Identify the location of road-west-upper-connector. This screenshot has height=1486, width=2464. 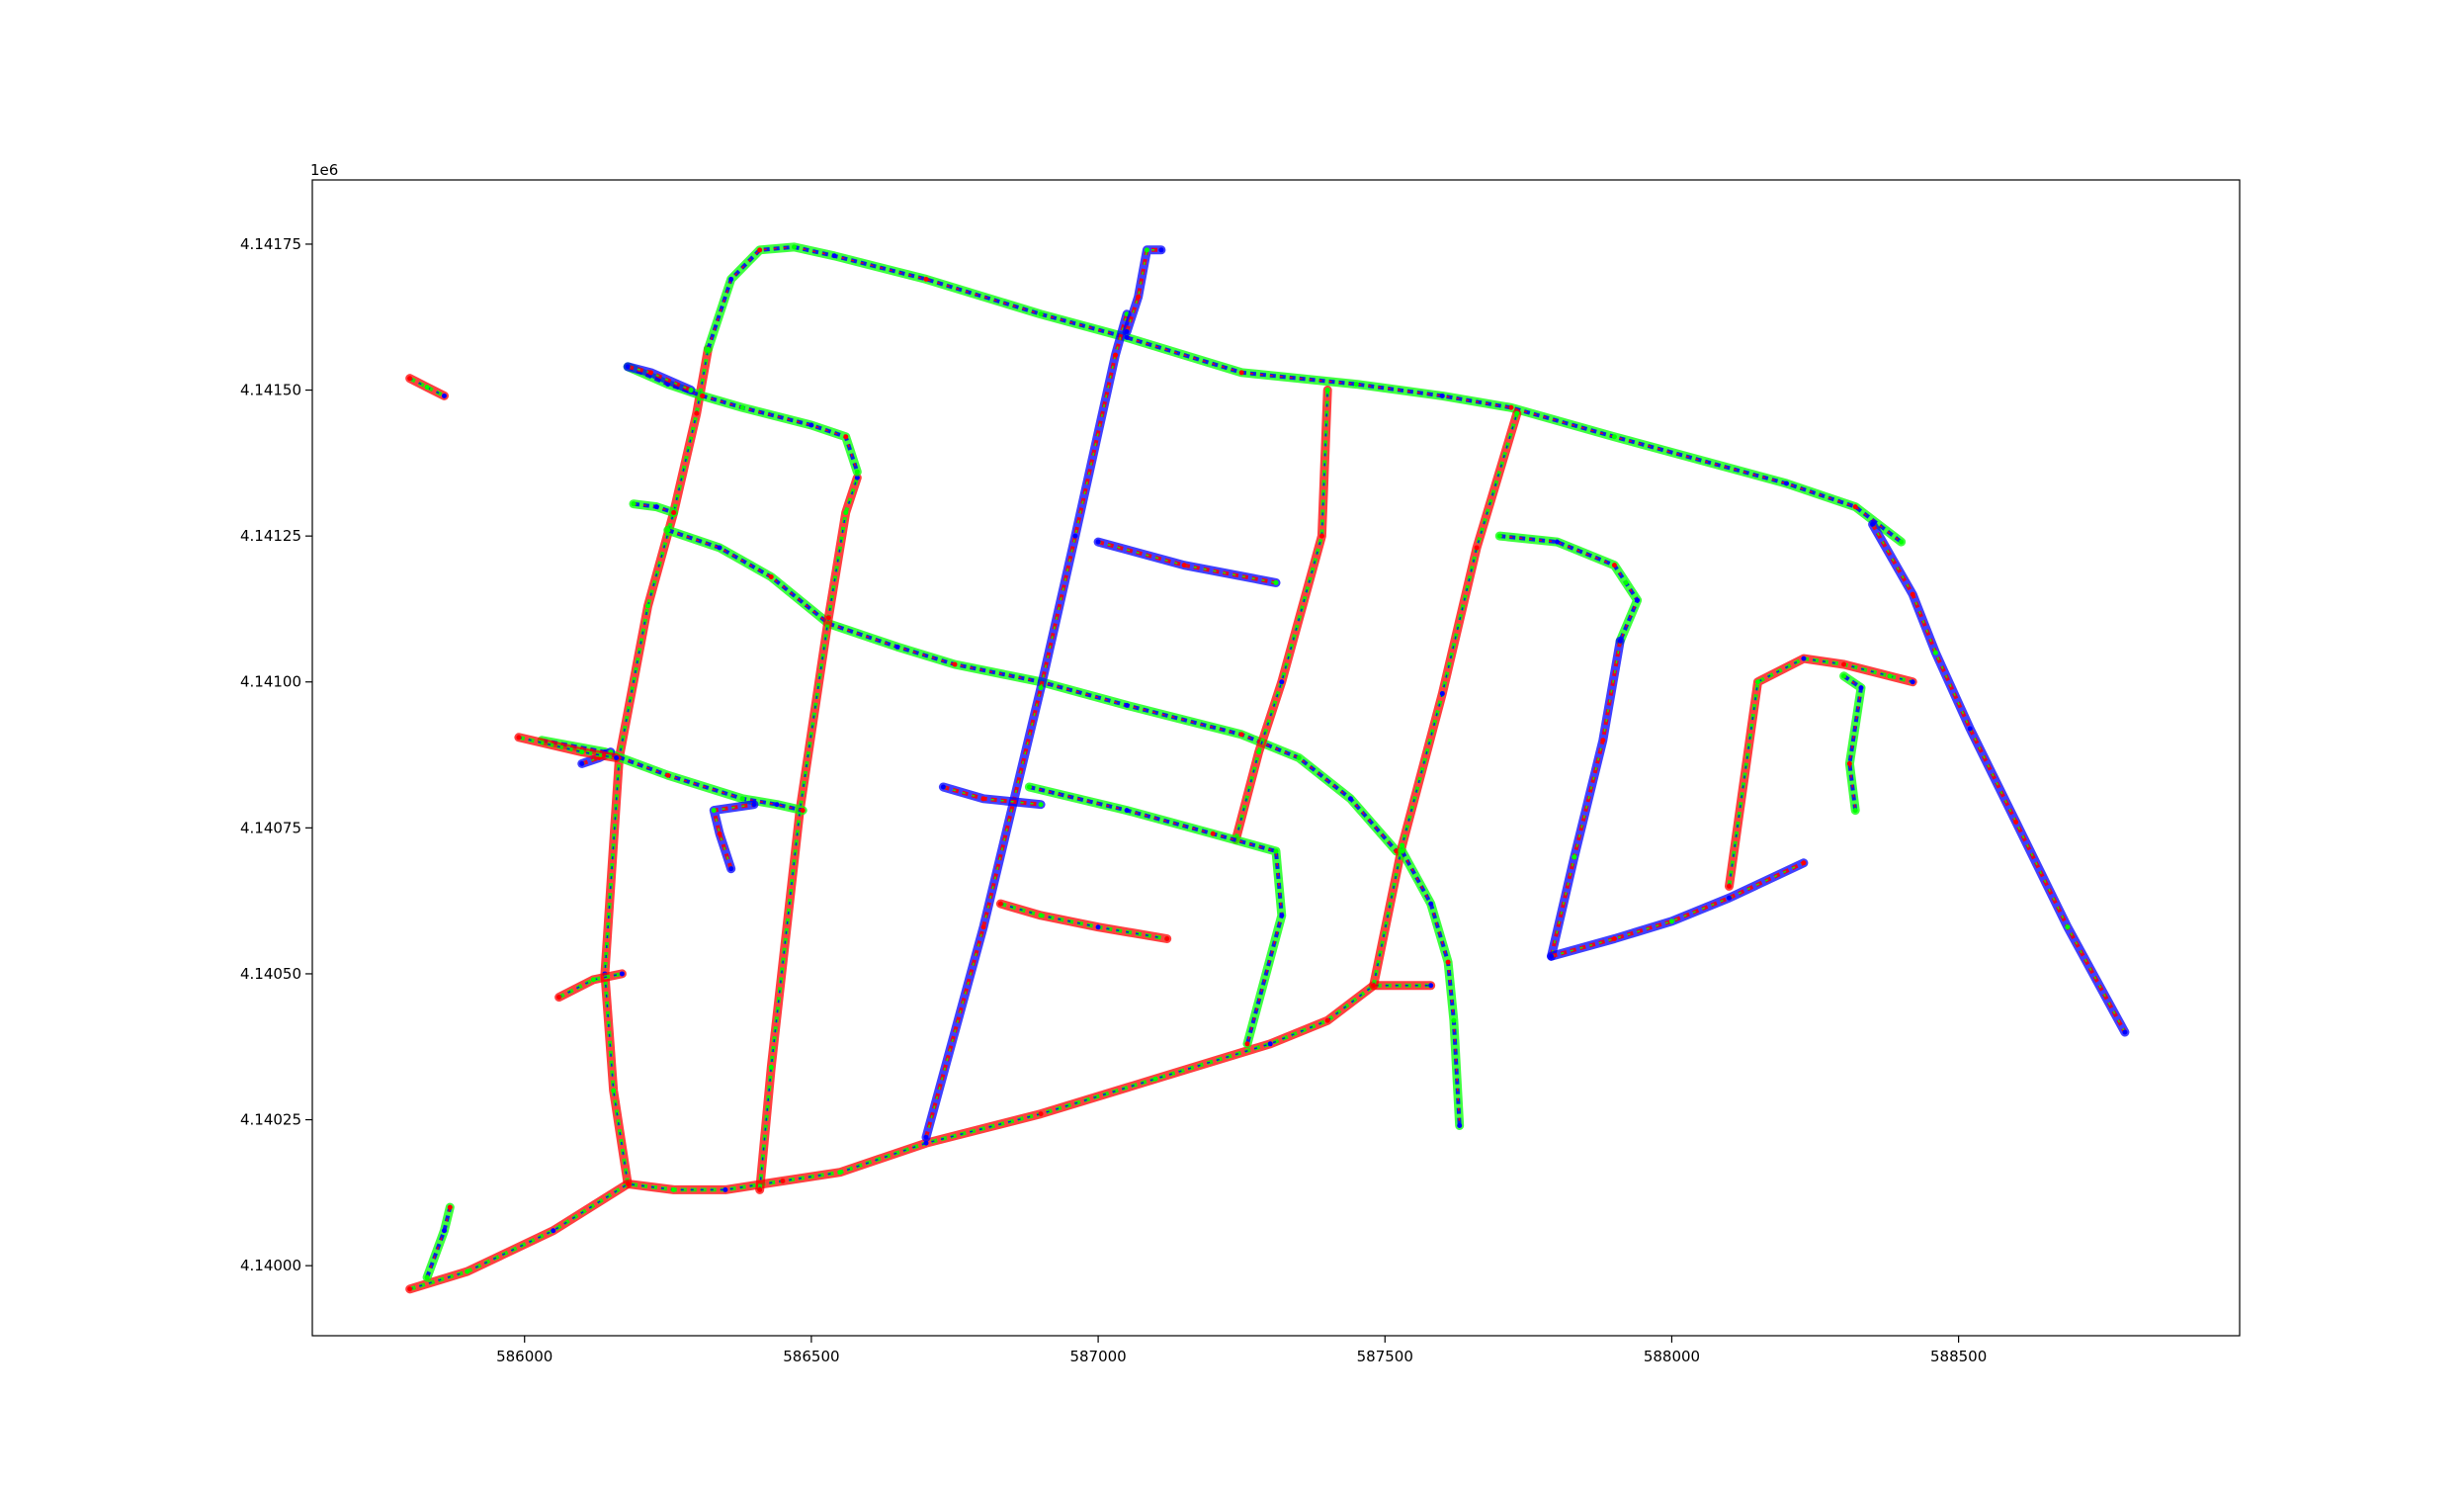
(427, 387).